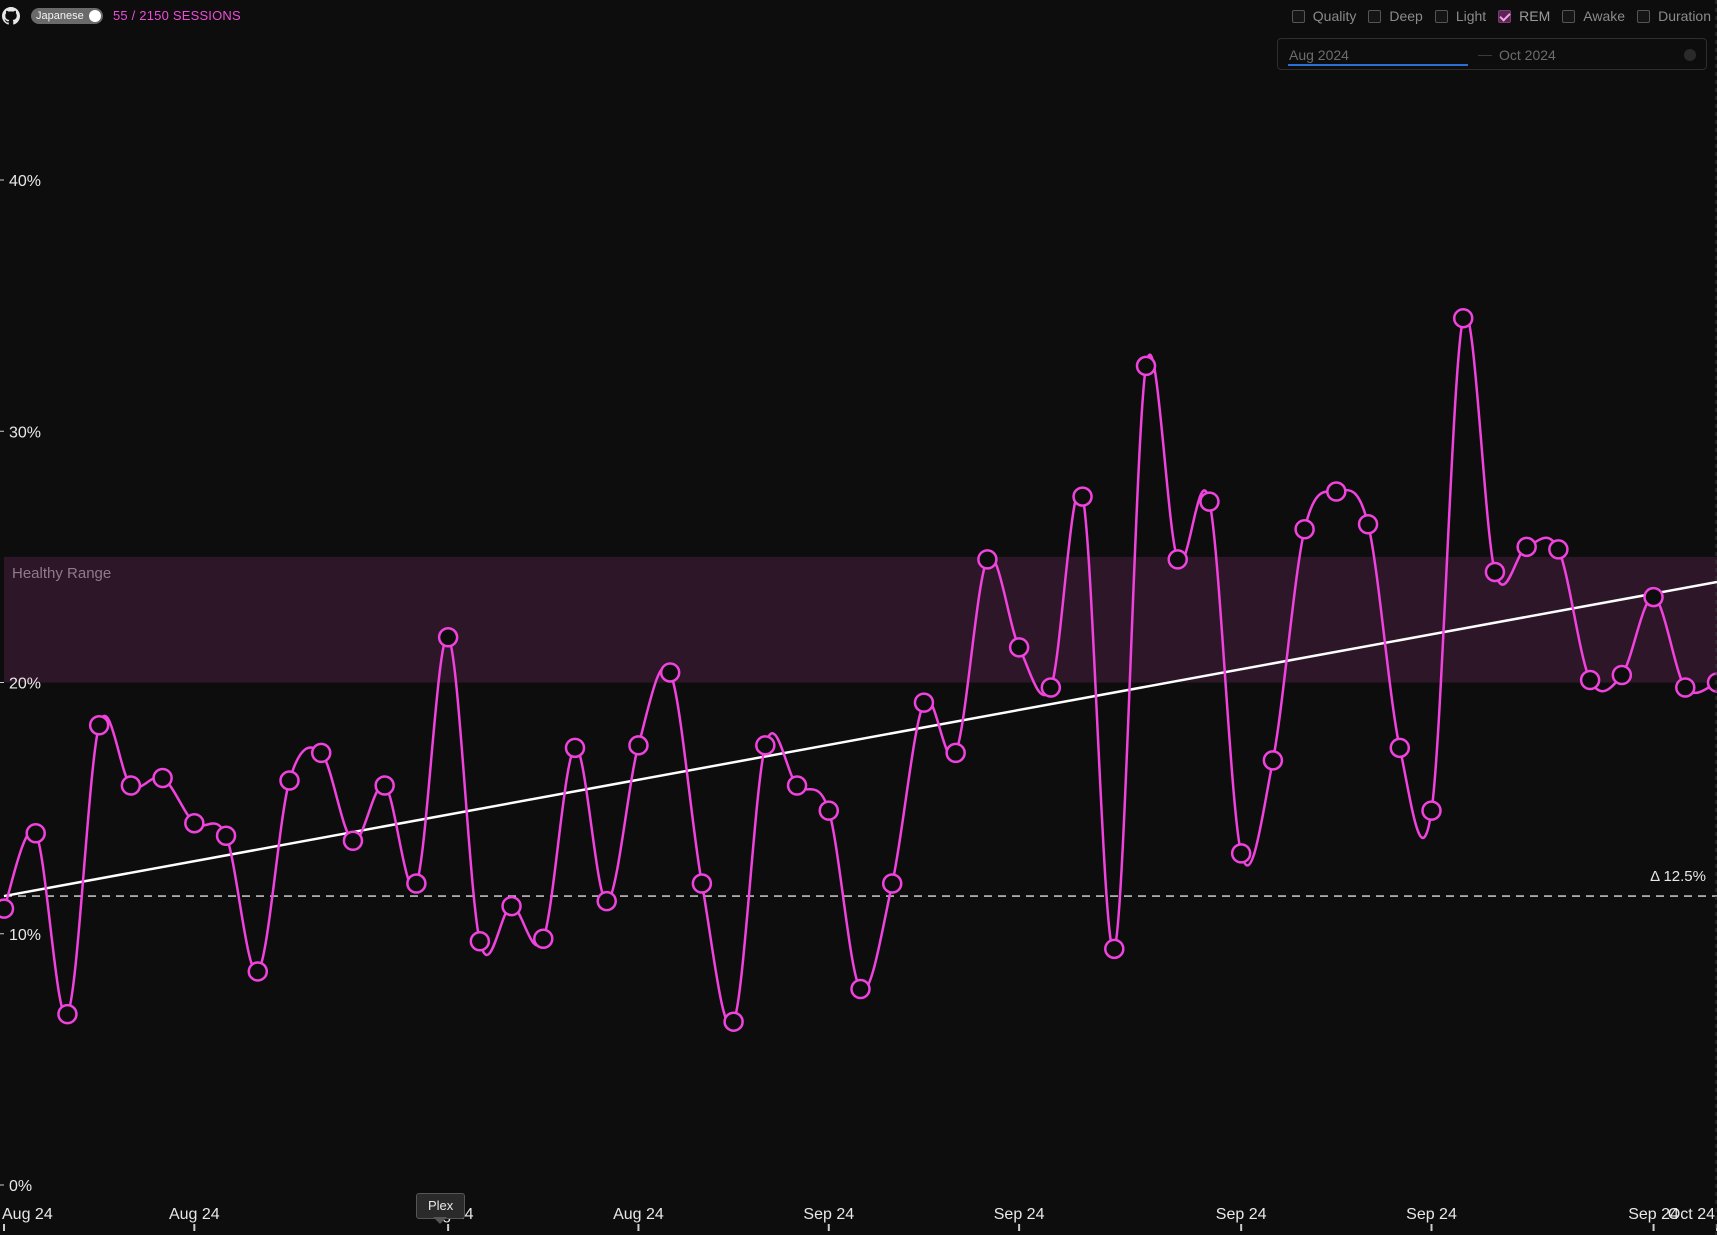 This screenshot has height=1235, width=1717. Describe the element at coordinates (1460, 16) in the screenshot. I see `metric-toggle-light: Light` at that location.